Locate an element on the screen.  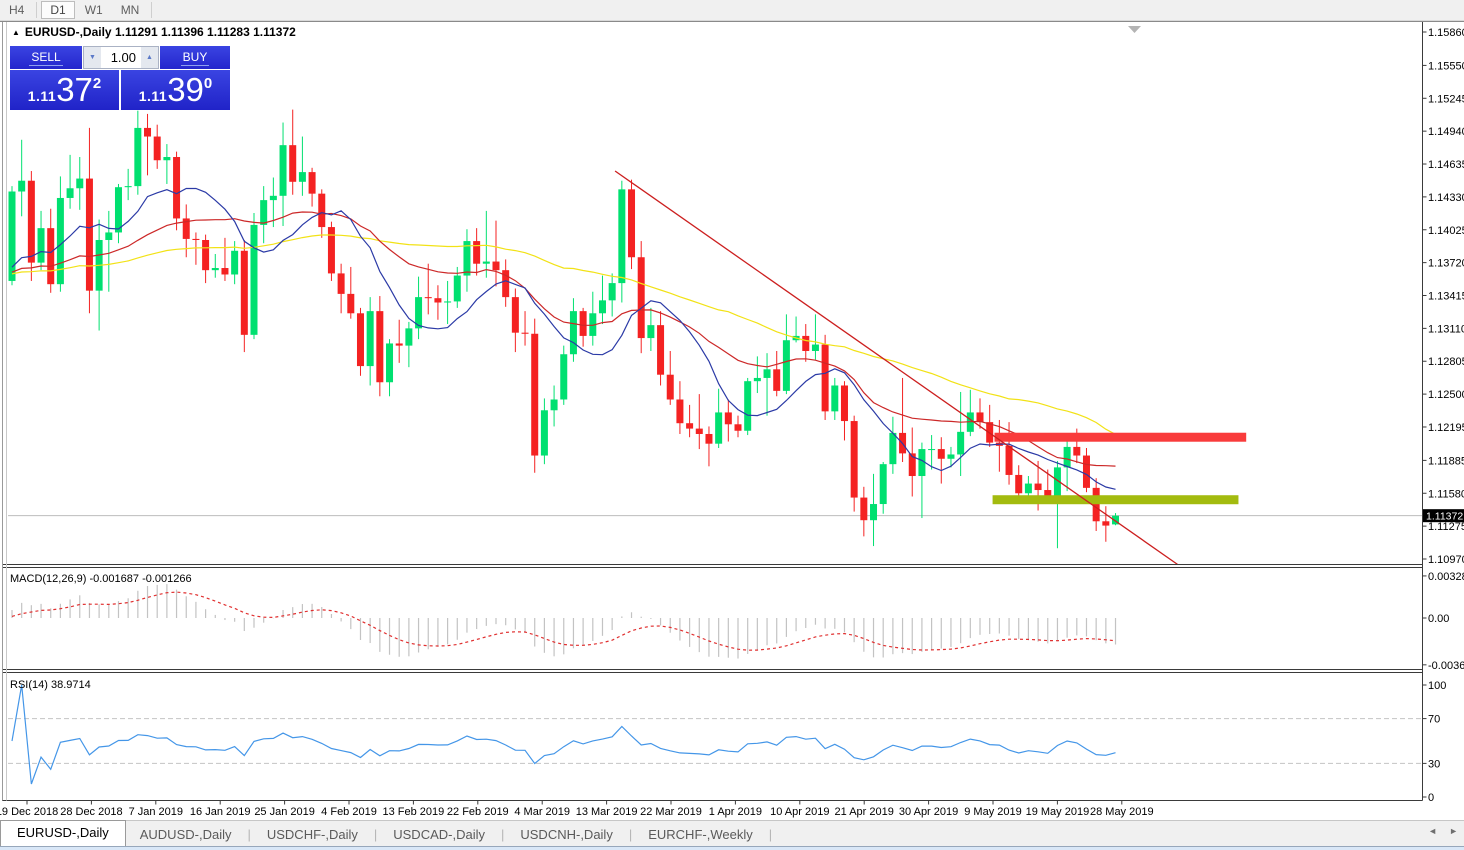
svg-text: 1.14940 is located at coordinates (1446, 132).